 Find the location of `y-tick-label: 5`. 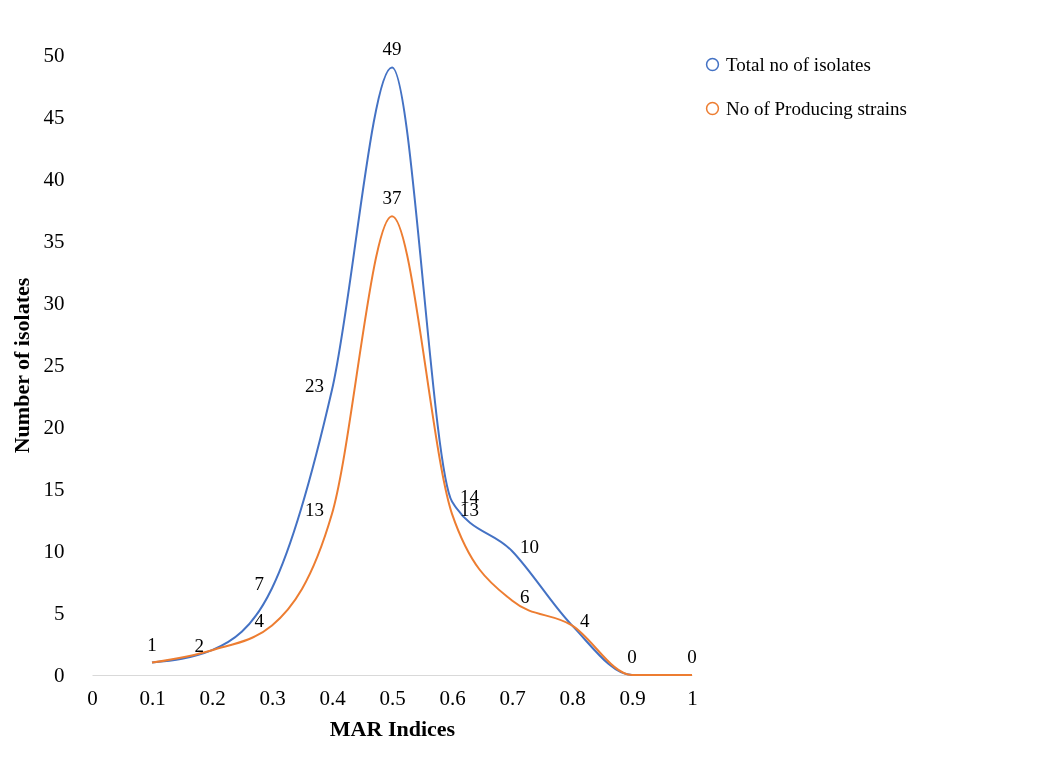

y-tick-label: 5 is located at coordinates (59, 612).